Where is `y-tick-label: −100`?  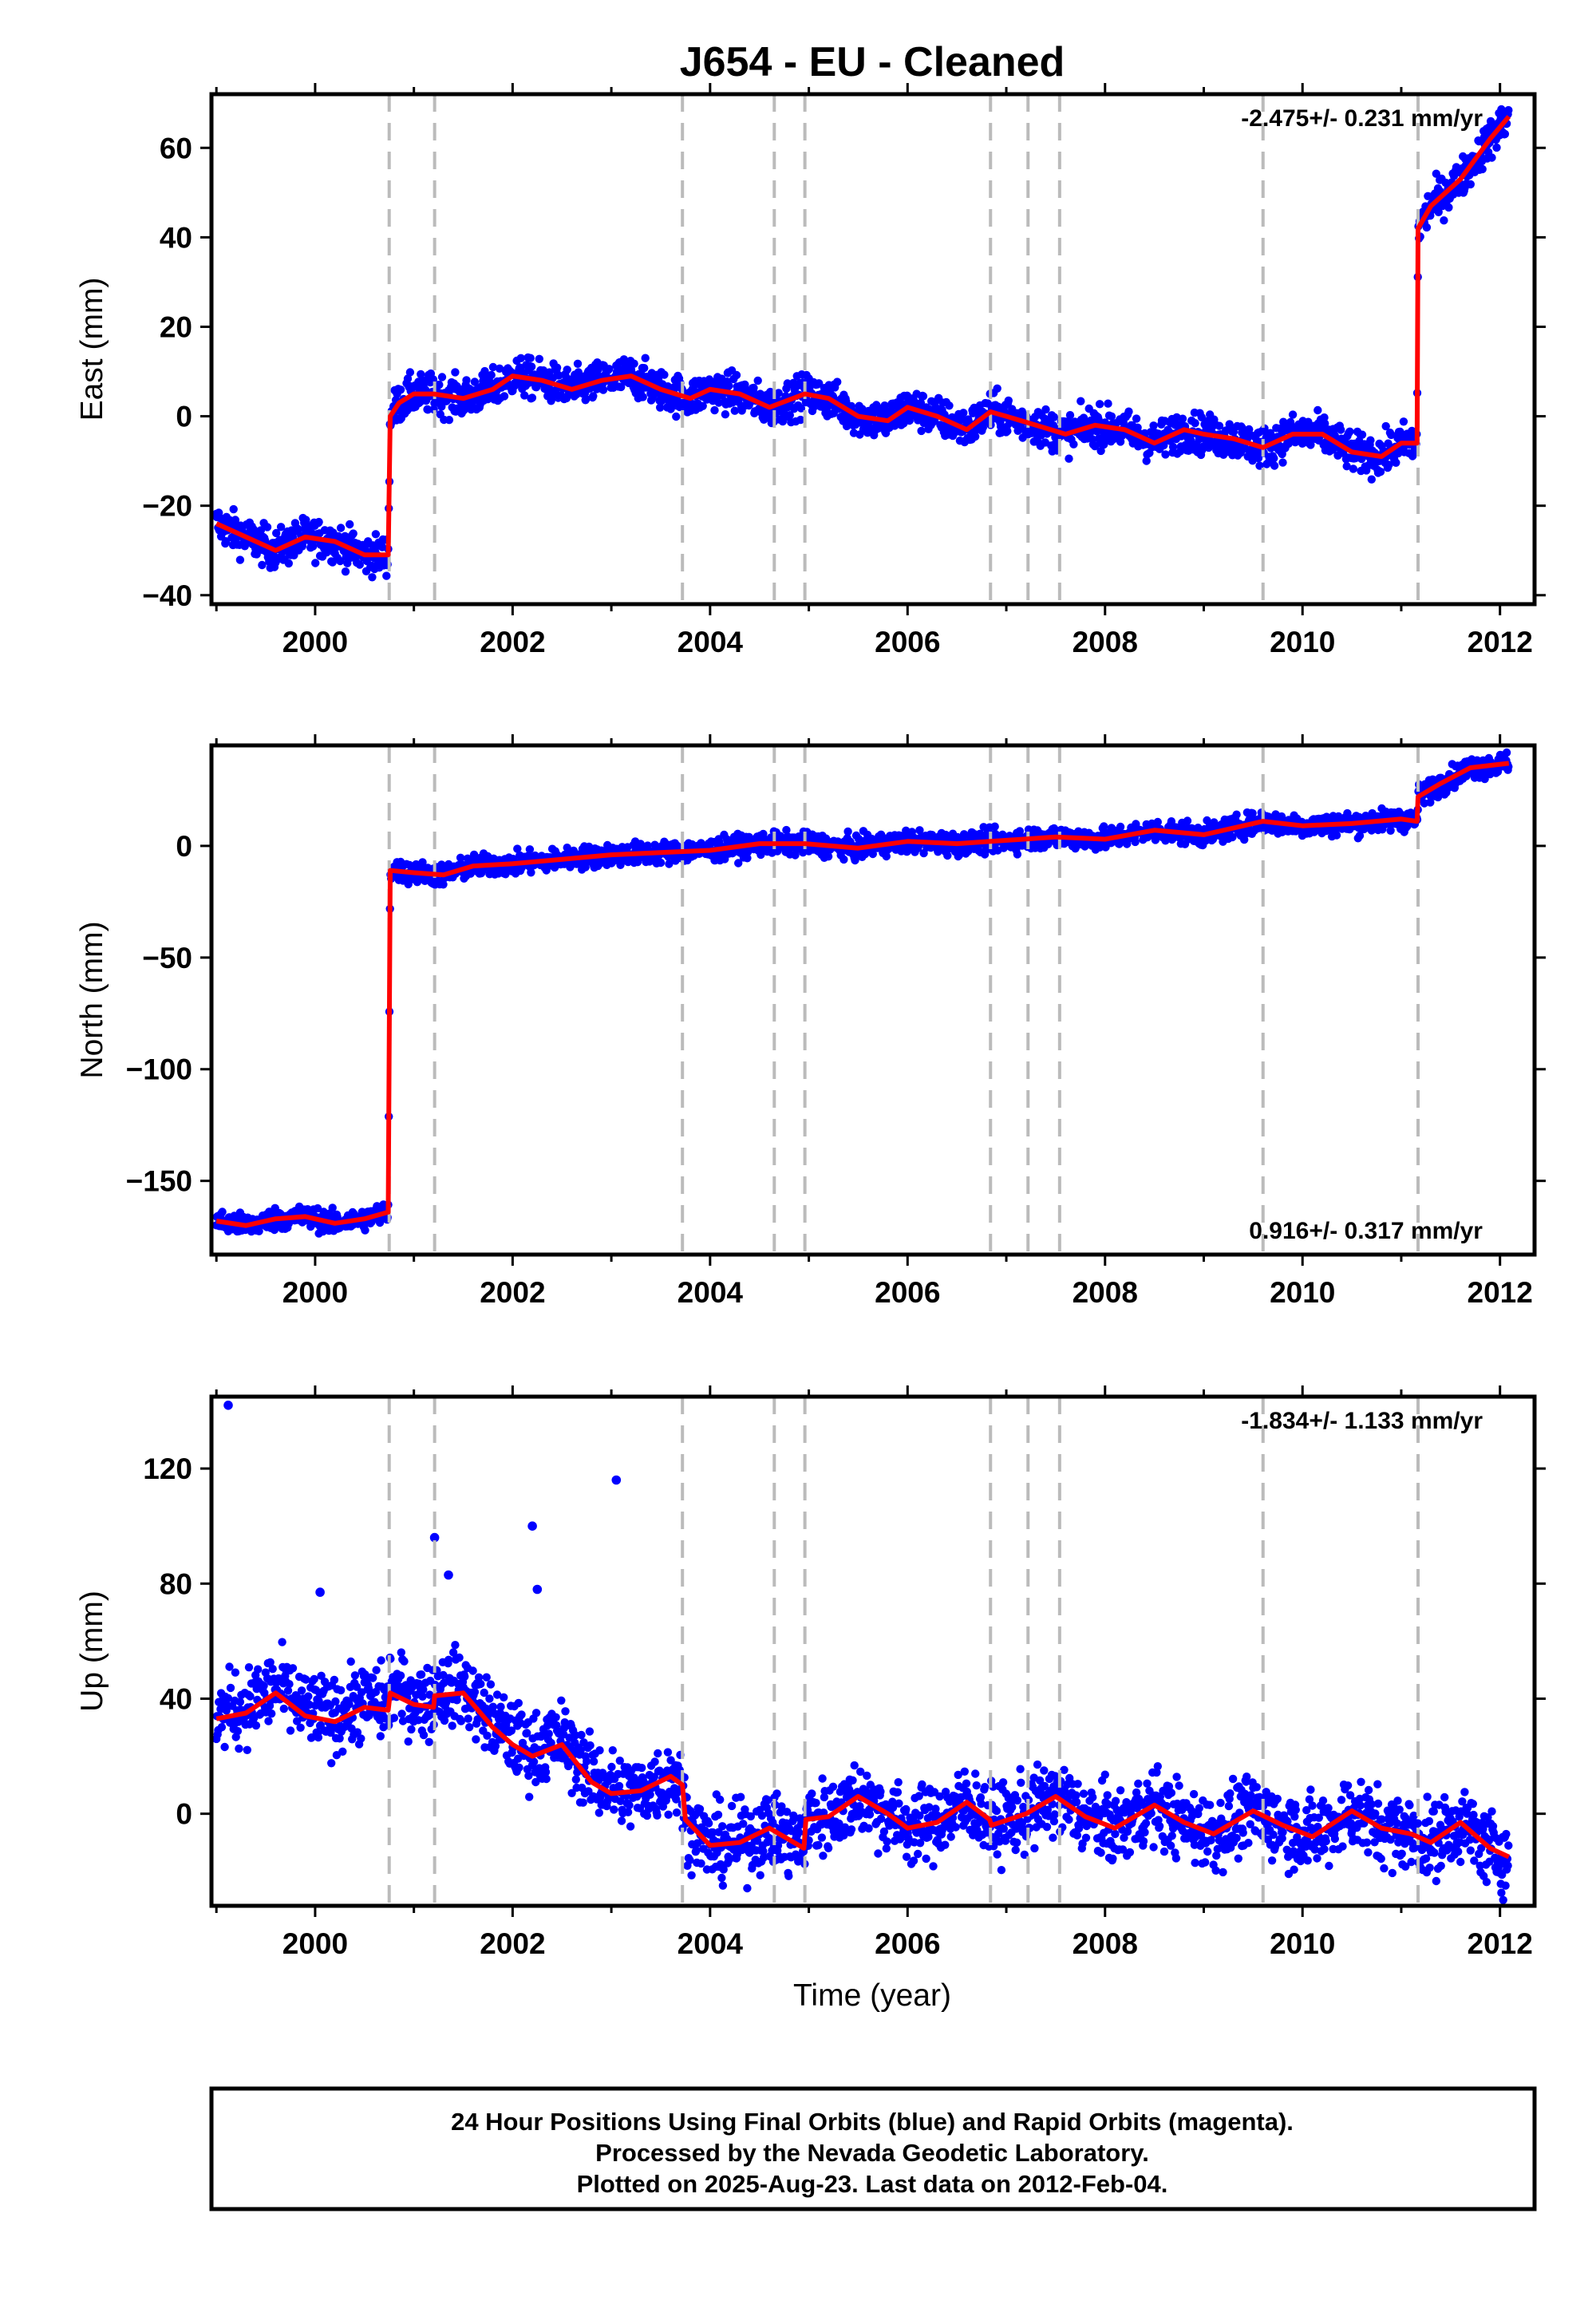
y-tick-label: −100 is located at coordinates (159, 1069).